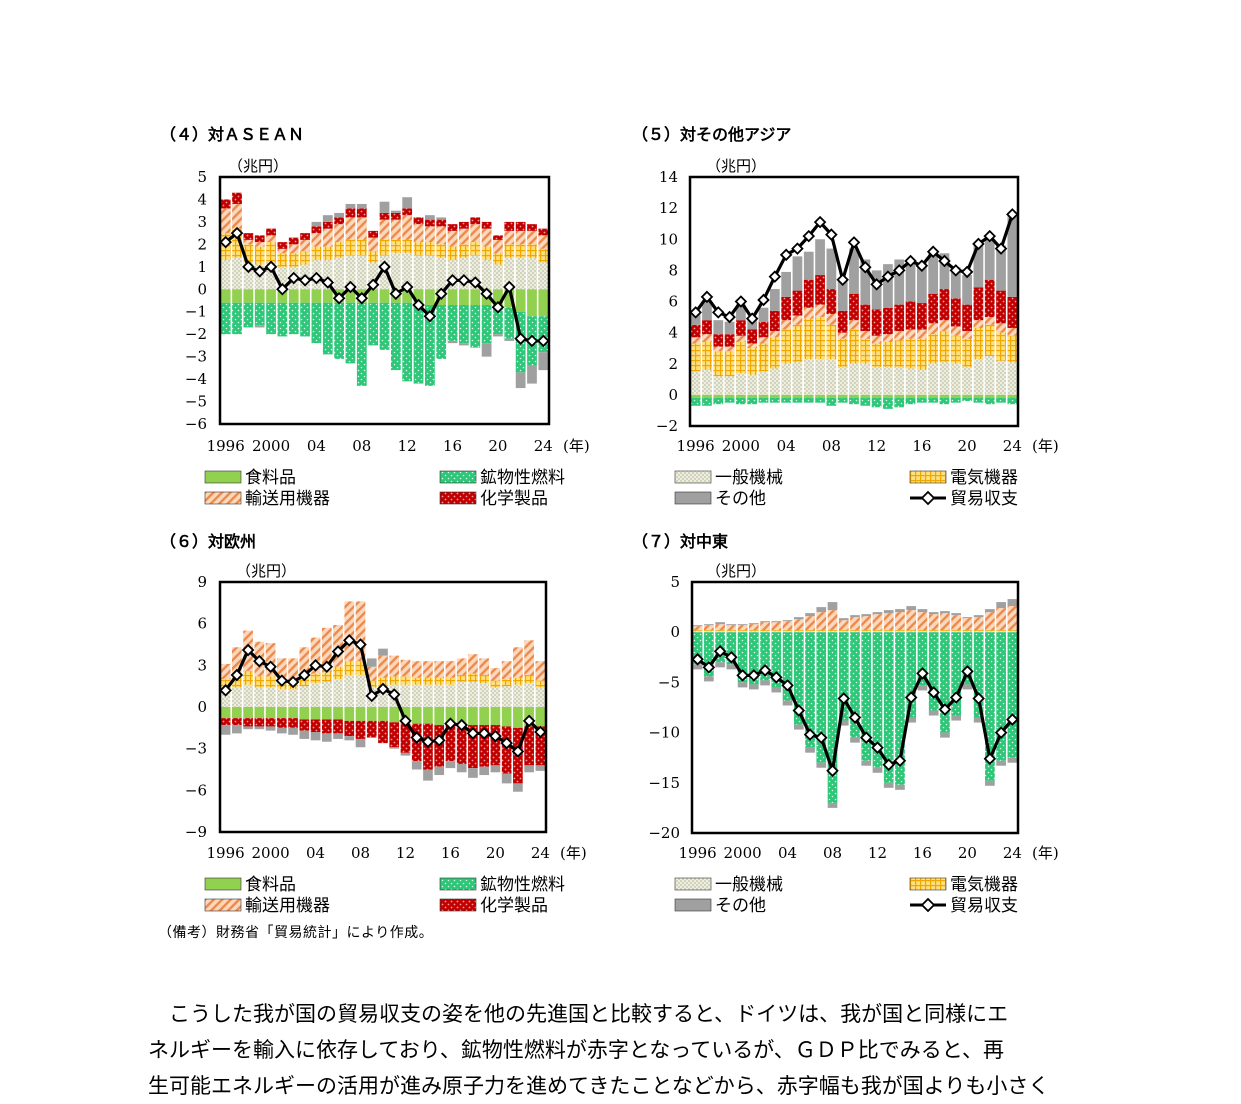 The image size is (1241, 1104). Describe the element at coordinates (226, 853) in the screenshot. I see `x-tick-label: 1996` at that location.